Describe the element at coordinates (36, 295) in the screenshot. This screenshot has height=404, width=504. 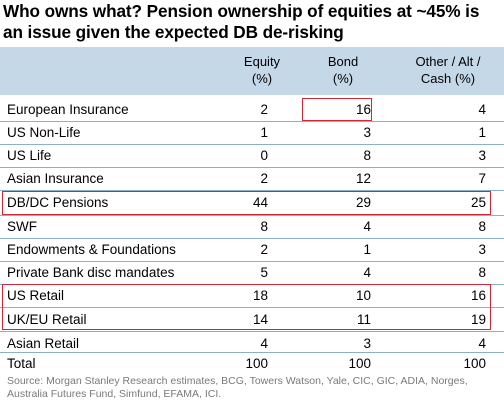
I see `row-label: US Retail` at that location.